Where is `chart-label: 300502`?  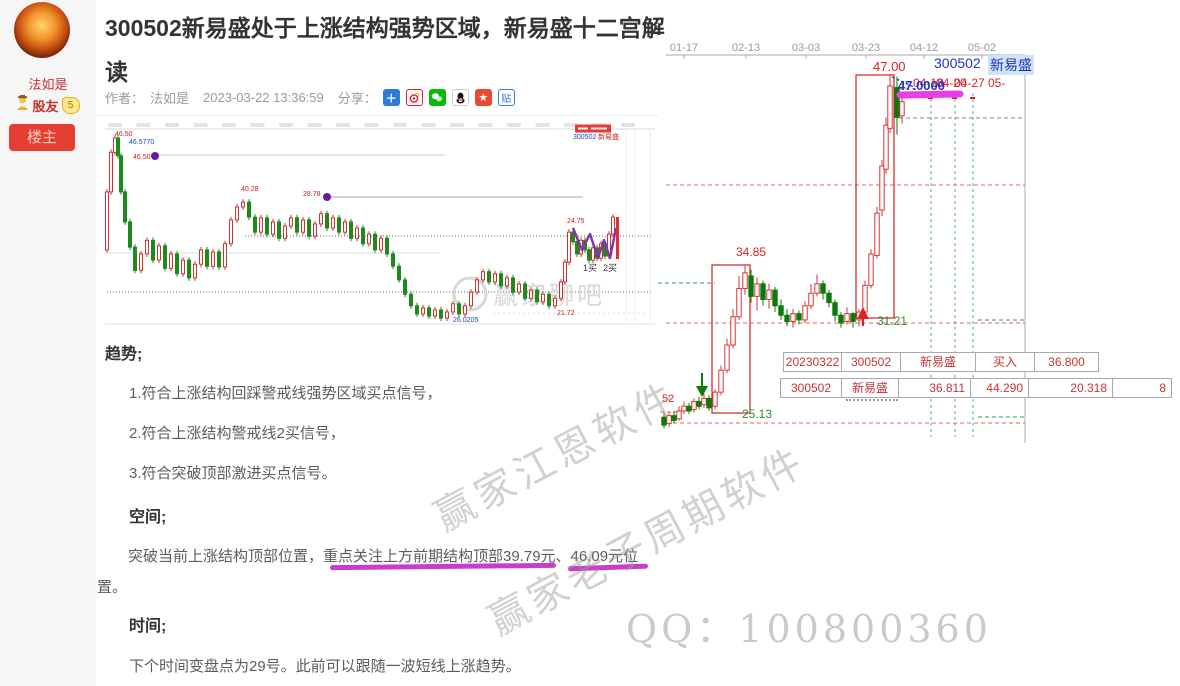
chart-label: 300502 is located at coordinates (584, 137).